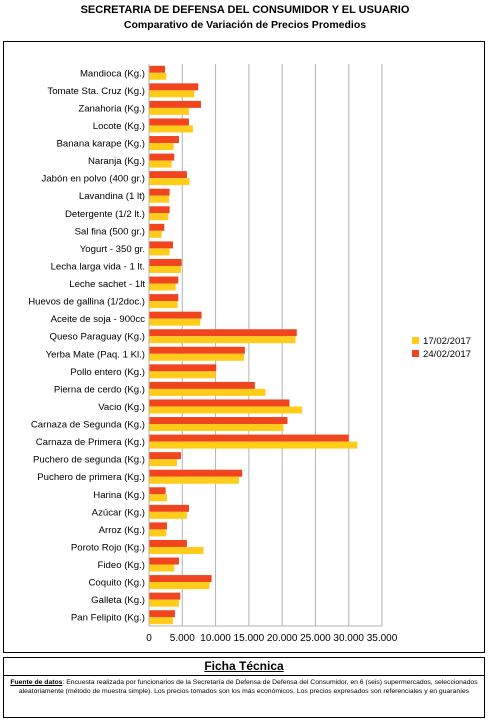 This screenshot has height=721, width=490. Describe the element at coordinates (107, 284) in the screenshot. I see `category-label: Leche sachet - 1lt` at that location.